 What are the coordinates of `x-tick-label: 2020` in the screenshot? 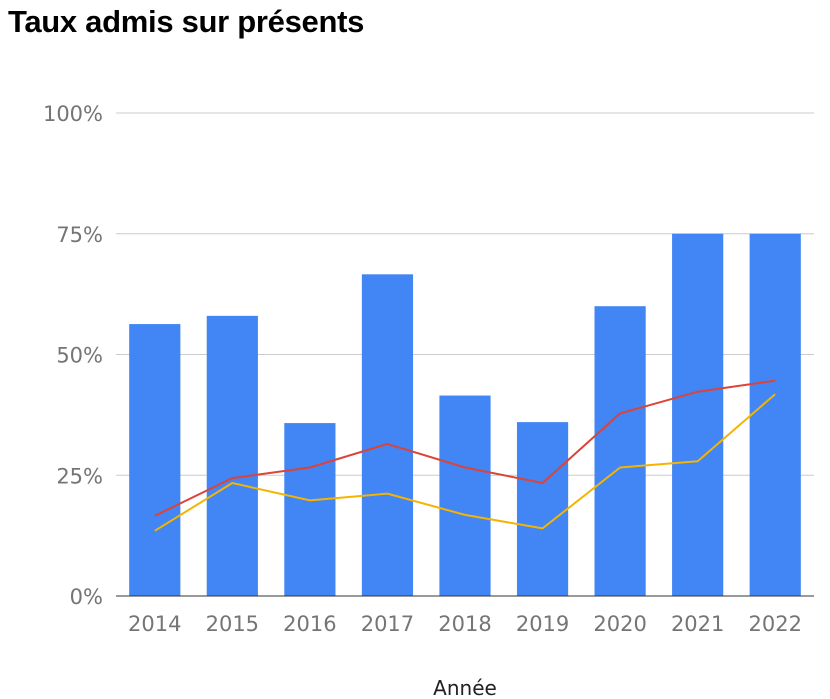 It's located at (619, 624).